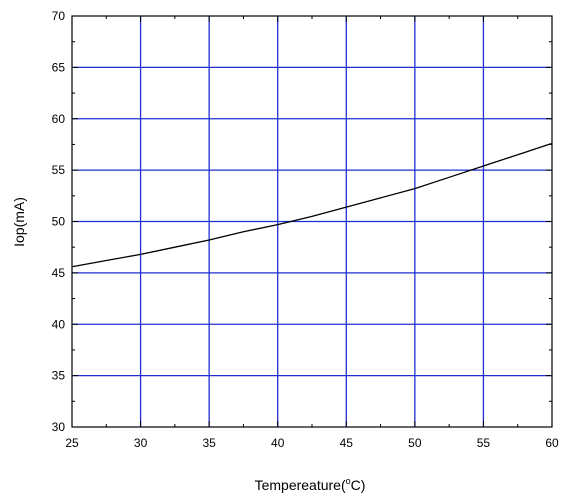 This screenshot has height=497, width=566. Describe the element at coordinates (59, 170) in the screenshot. I see `y-tick-label-55: 55` at that location.